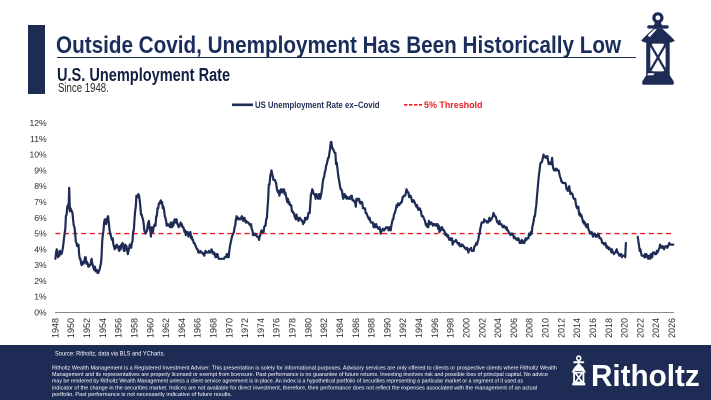  What do you see at coordinates (546, 328) in the screenshot?
I see `svg-text: 2010` at bounding box center [546, 328].